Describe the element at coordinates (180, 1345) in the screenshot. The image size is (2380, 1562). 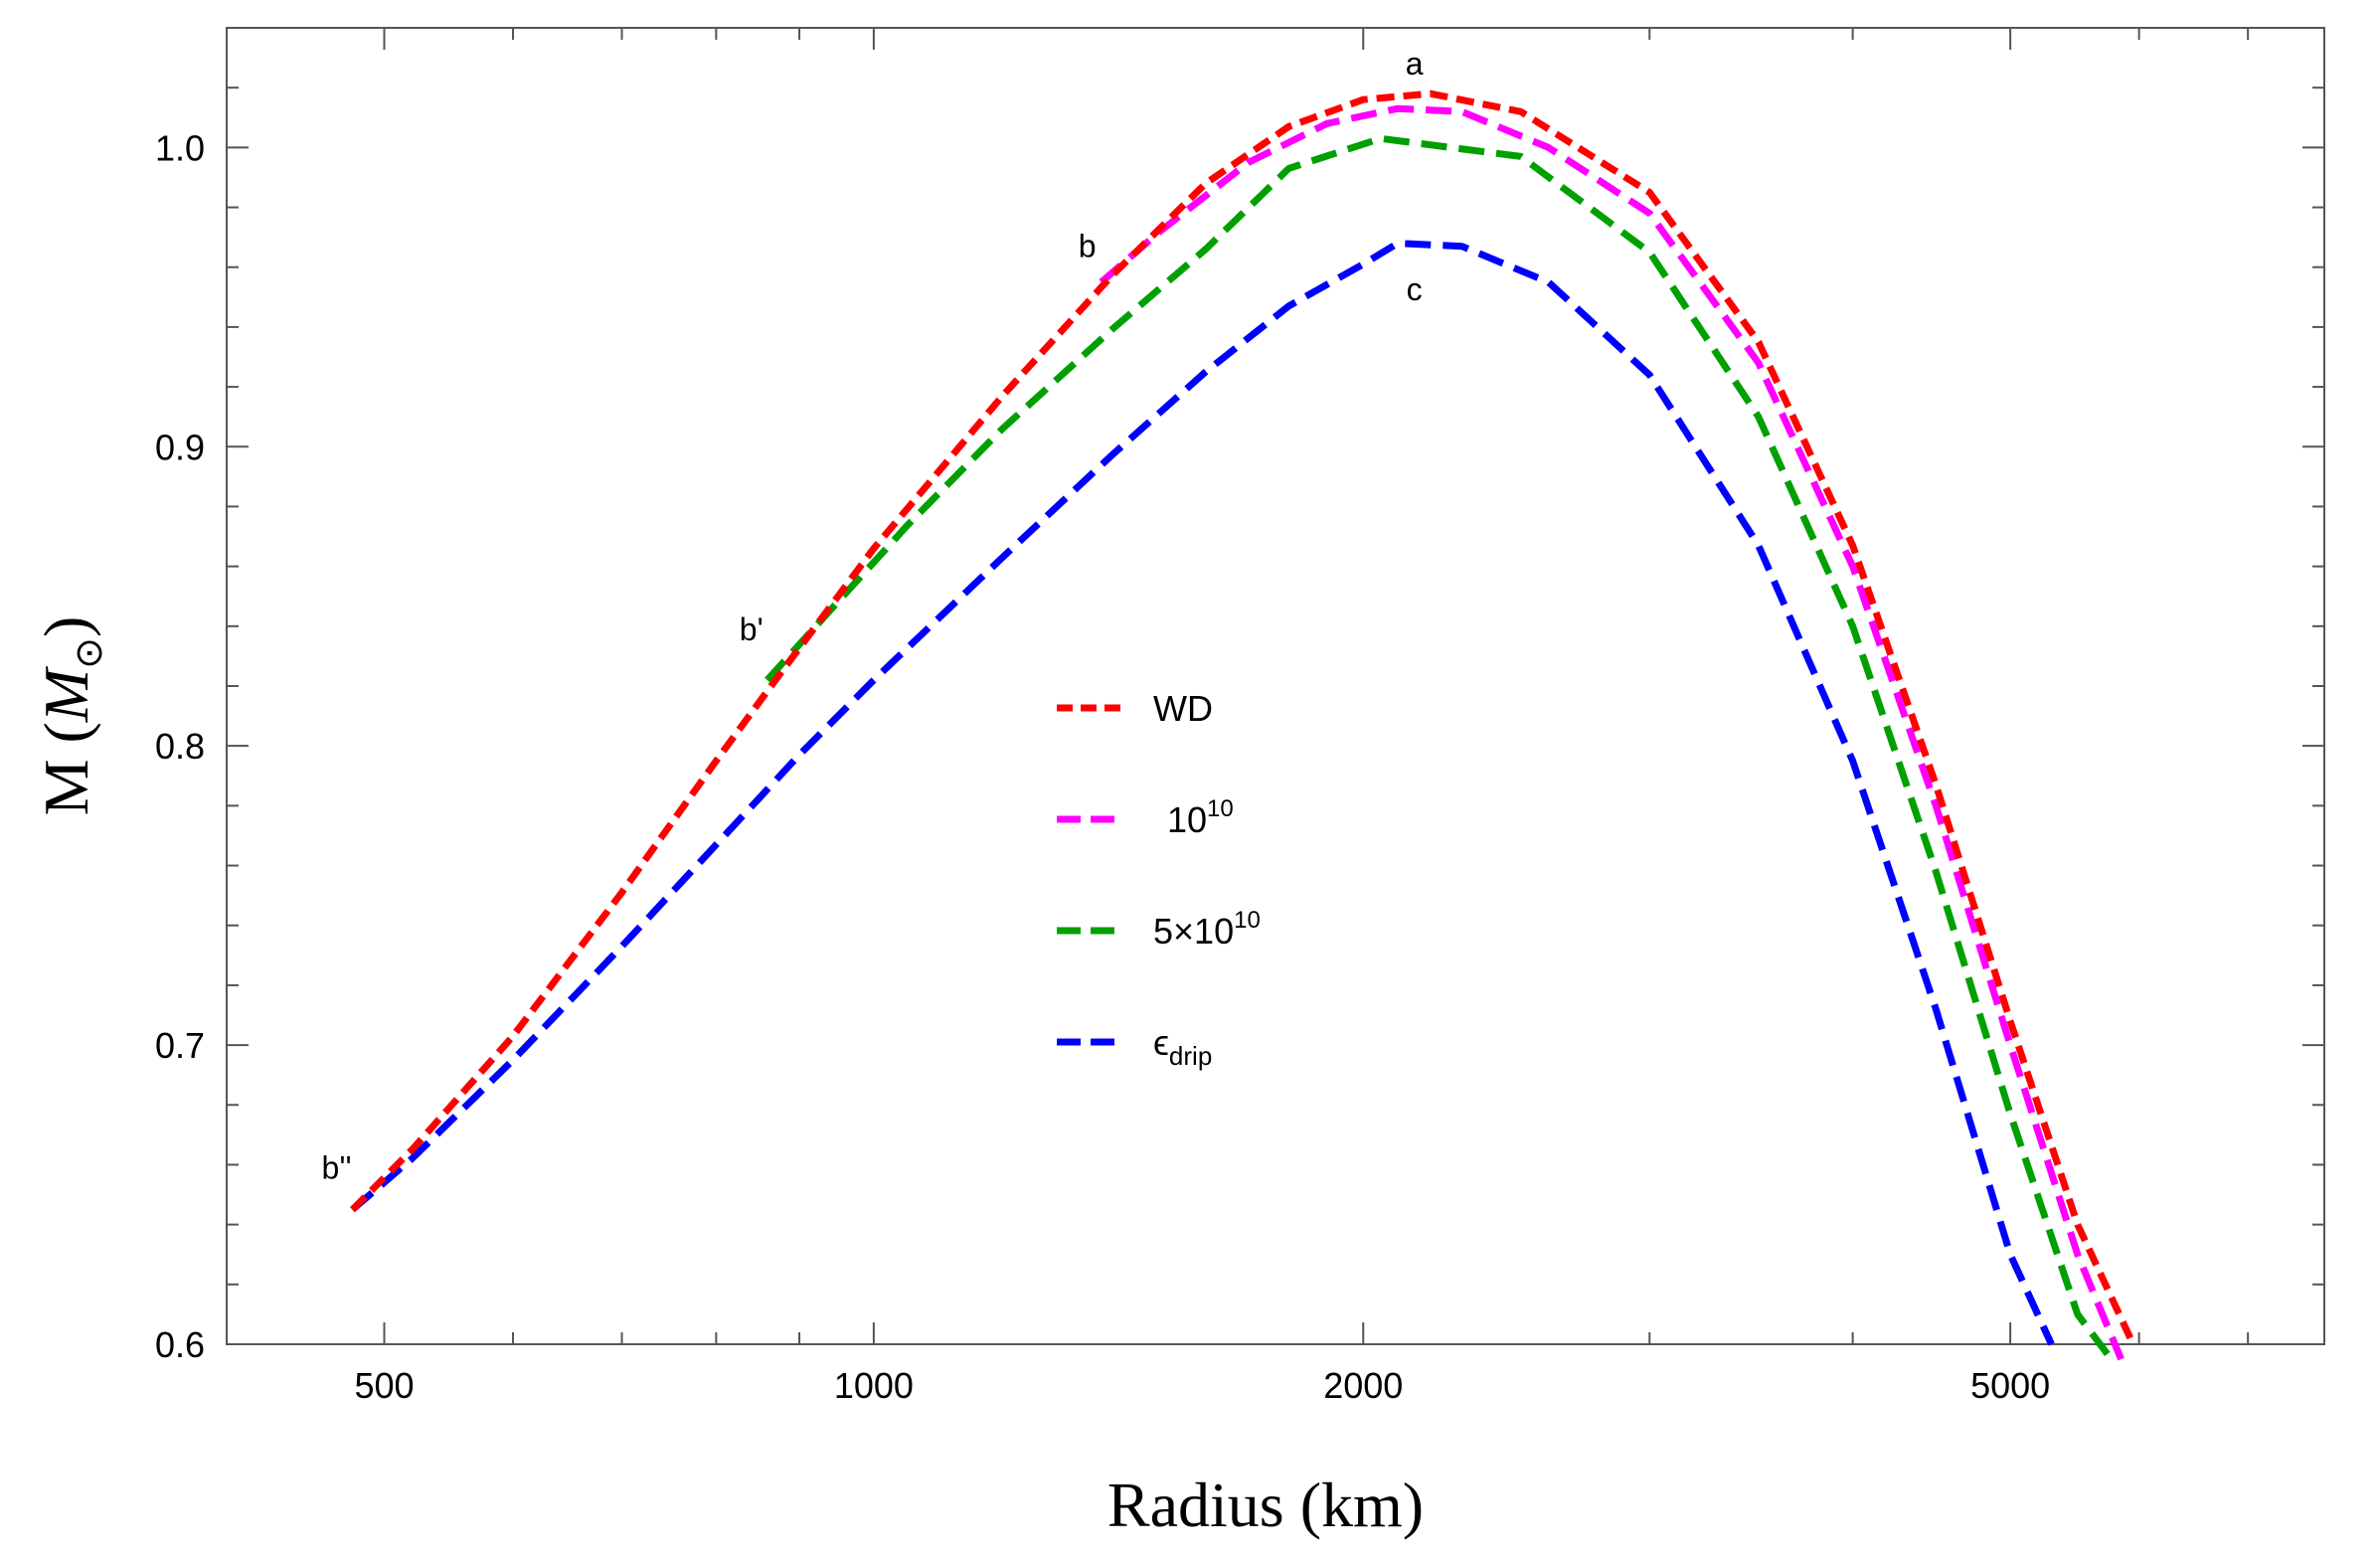
I see `y-tick-label: 0.6` at that location.